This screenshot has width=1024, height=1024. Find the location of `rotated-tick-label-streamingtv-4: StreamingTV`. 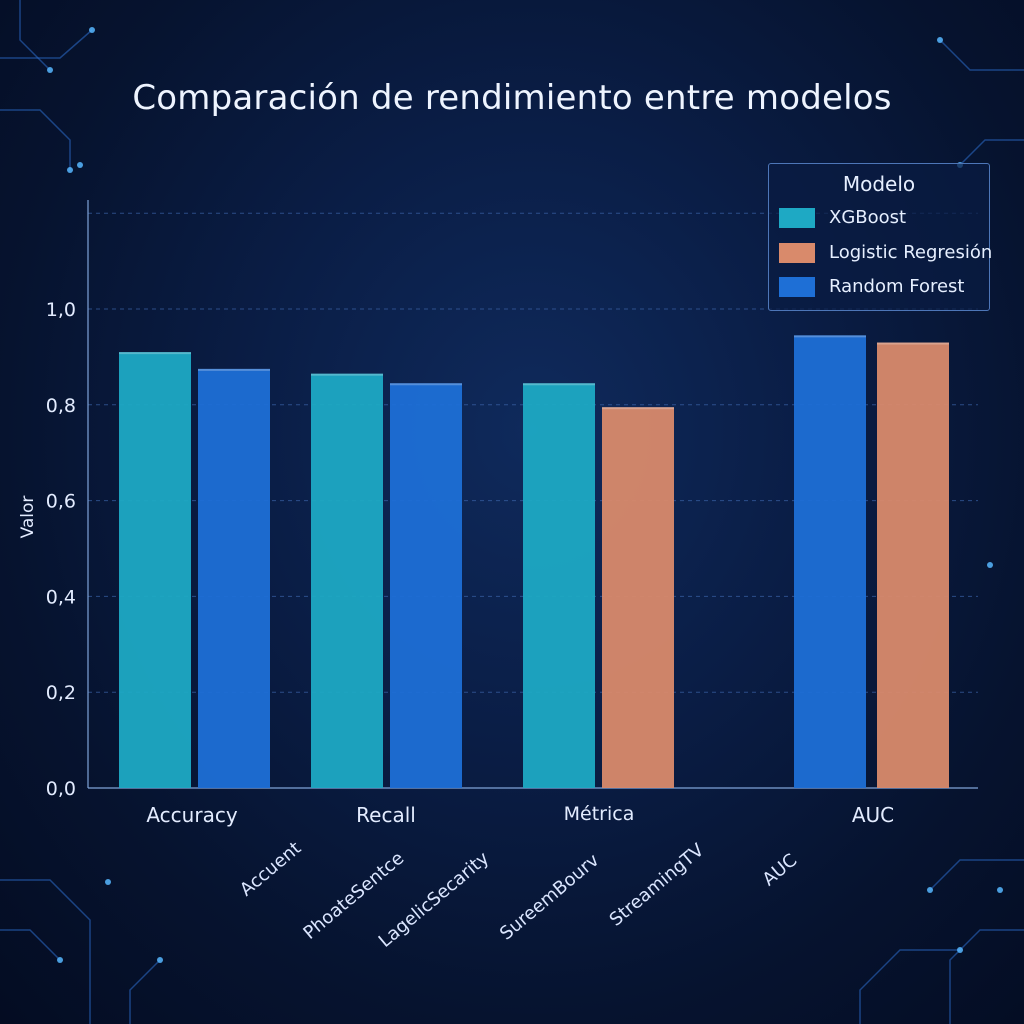

rotated-tick-label-streamingtv-4: StreamingTV is located at coordinates (657, 884).